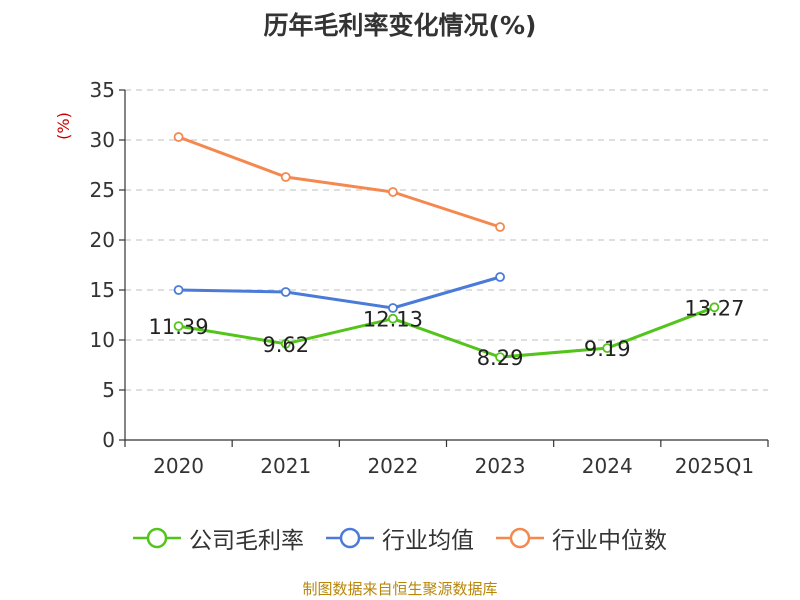  Describe the element at coordinates (392, 466) in the screenshot. I see `x-tick-label-2022: 2022` at that location.